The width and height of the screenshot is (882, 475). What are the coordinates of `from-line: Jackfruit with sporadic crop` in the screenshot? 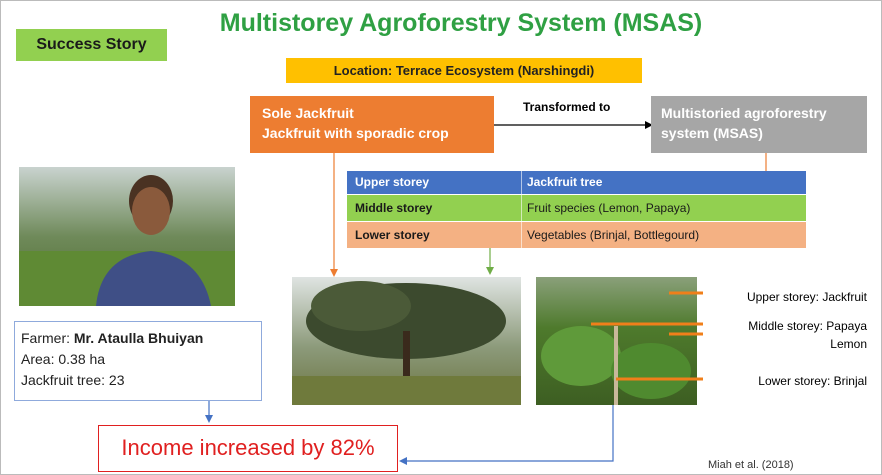 It's located at (355, 133).